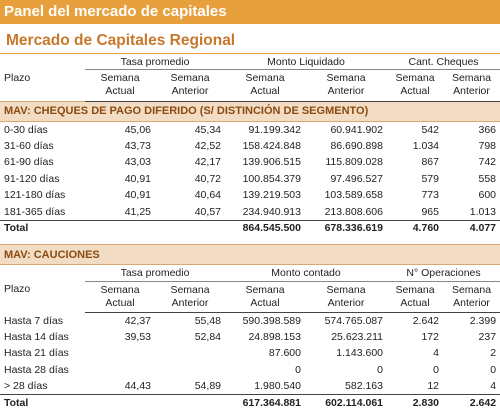 This screenshot has height=413, width=500. I want to click on table-row: Hasta 21 días 87.600 1.143.600 4 2, so click(250, 353).